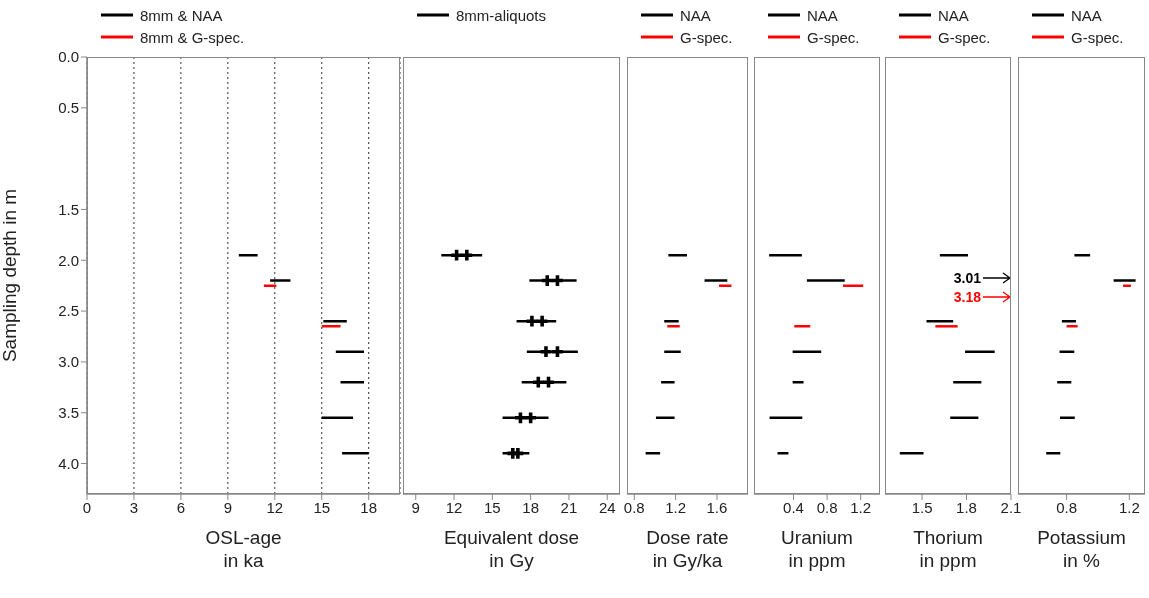 The image size is (1149, 598). What do you see at coordinates (1081, 549) in the screenshot?
I see `x-axis-title: Potassium in %` at bounding box center [1081, 549].